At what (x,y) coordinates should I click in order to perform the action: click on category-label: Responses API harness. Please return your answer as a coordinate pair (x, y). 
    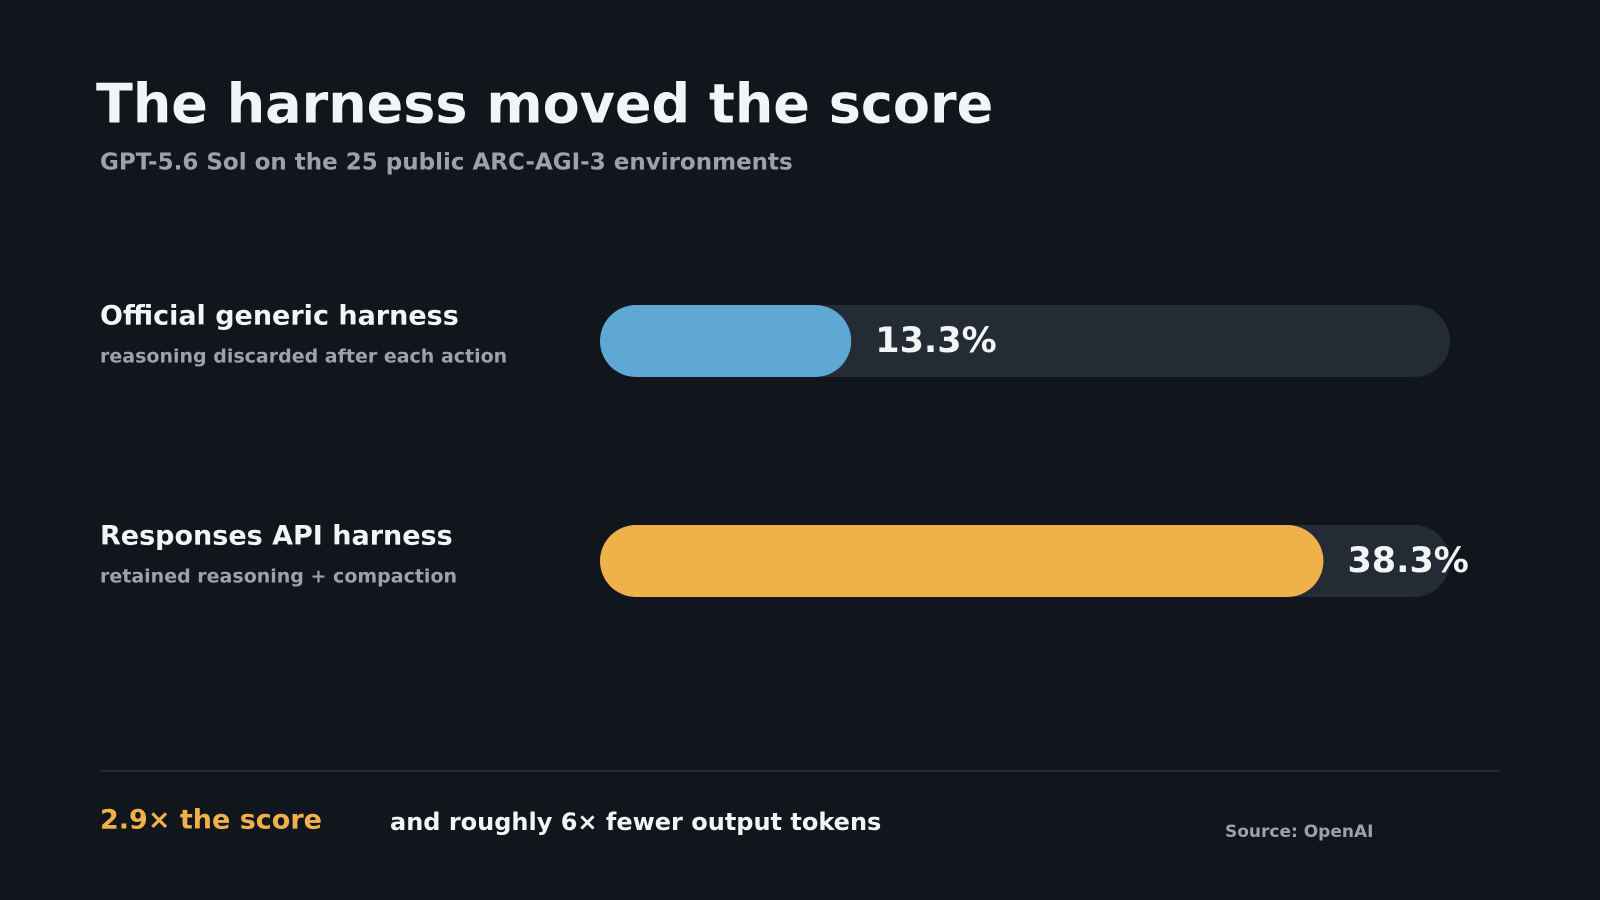
    Looking at the image, I should click on (276, 536).